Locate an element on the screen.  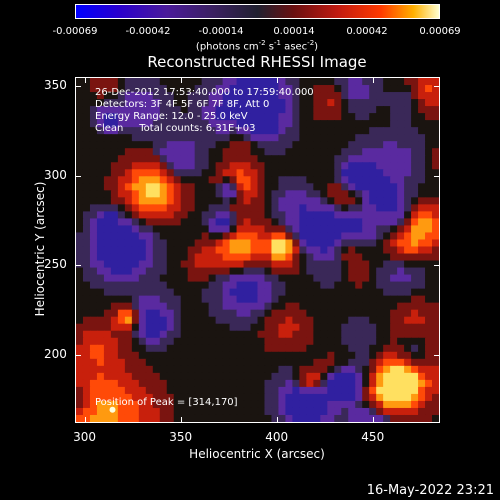
y-tick-mark is located at coordinates (437, 176).